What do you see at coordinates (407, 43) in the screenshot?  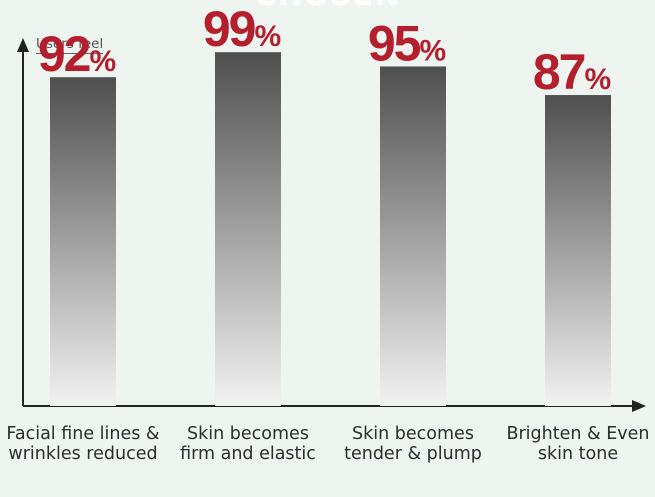 I see `data-label-3: 95%` at bounding box center [407, 43].